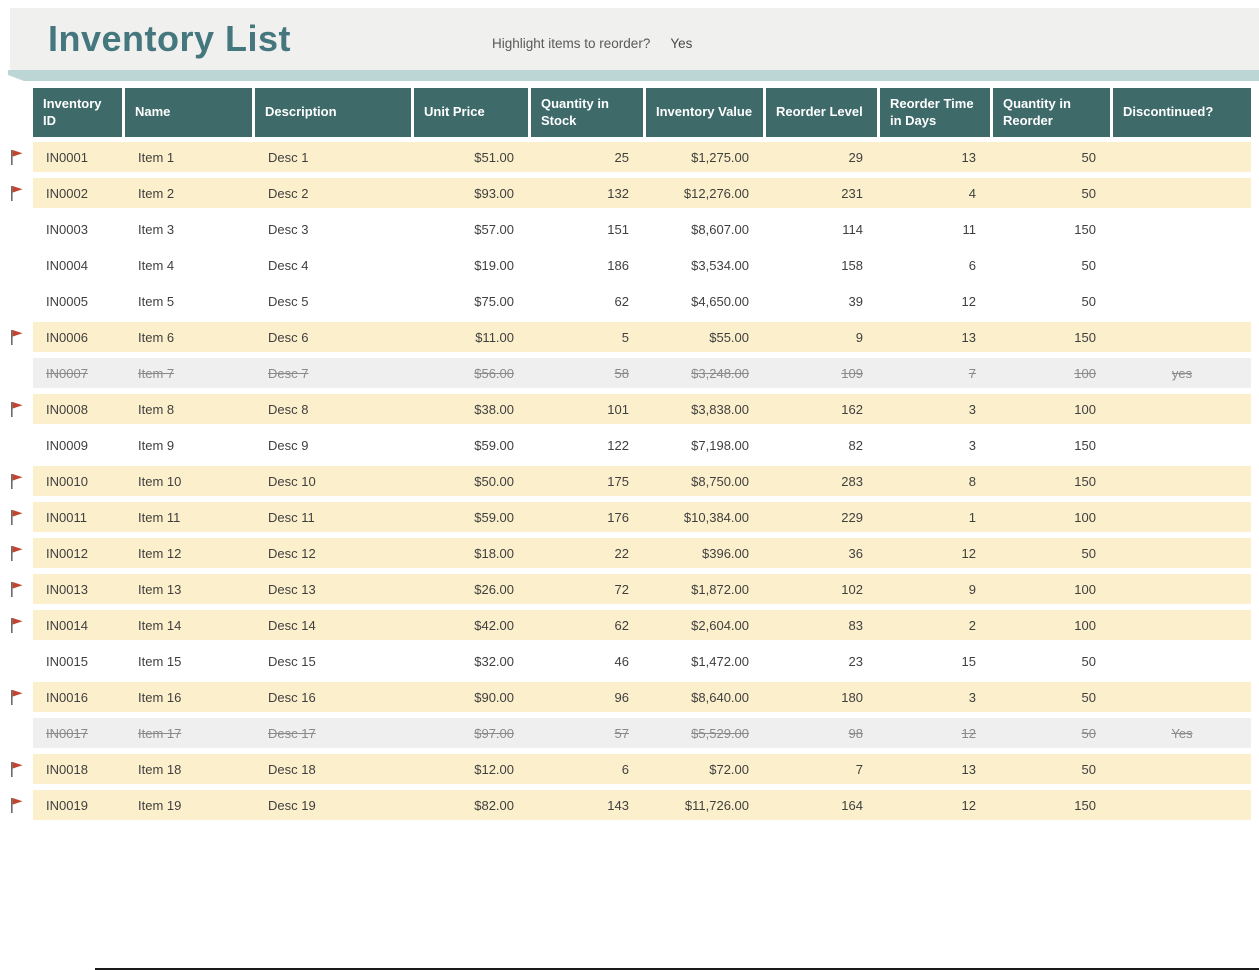 Image resolution: width=1259 pixels, height=970 pixels. What do you see at coordinates (972, 265) in the screenshot?
I see `cell-reorder-time: 6` at bounding box center [972, 265].